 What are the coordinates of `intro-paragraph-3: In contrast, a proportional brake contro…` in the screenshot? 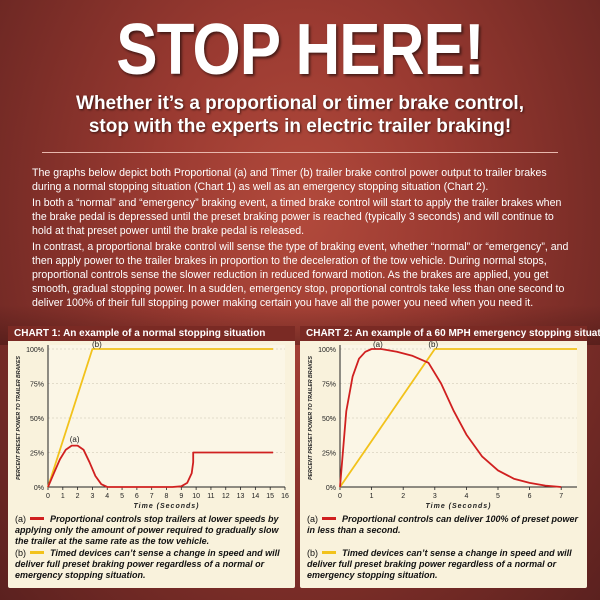 It's located at (300, 275).